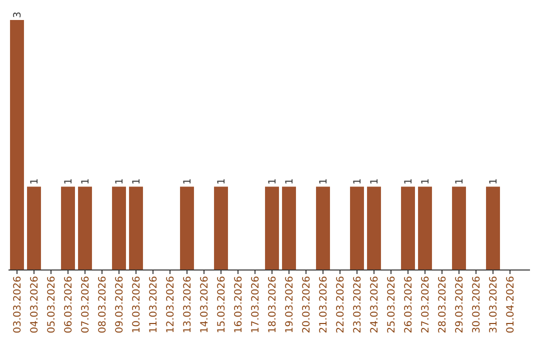 This screenshot has width=540, height=340. I want to click on x-tick-label: 15.03.2026, so click(222, 305).